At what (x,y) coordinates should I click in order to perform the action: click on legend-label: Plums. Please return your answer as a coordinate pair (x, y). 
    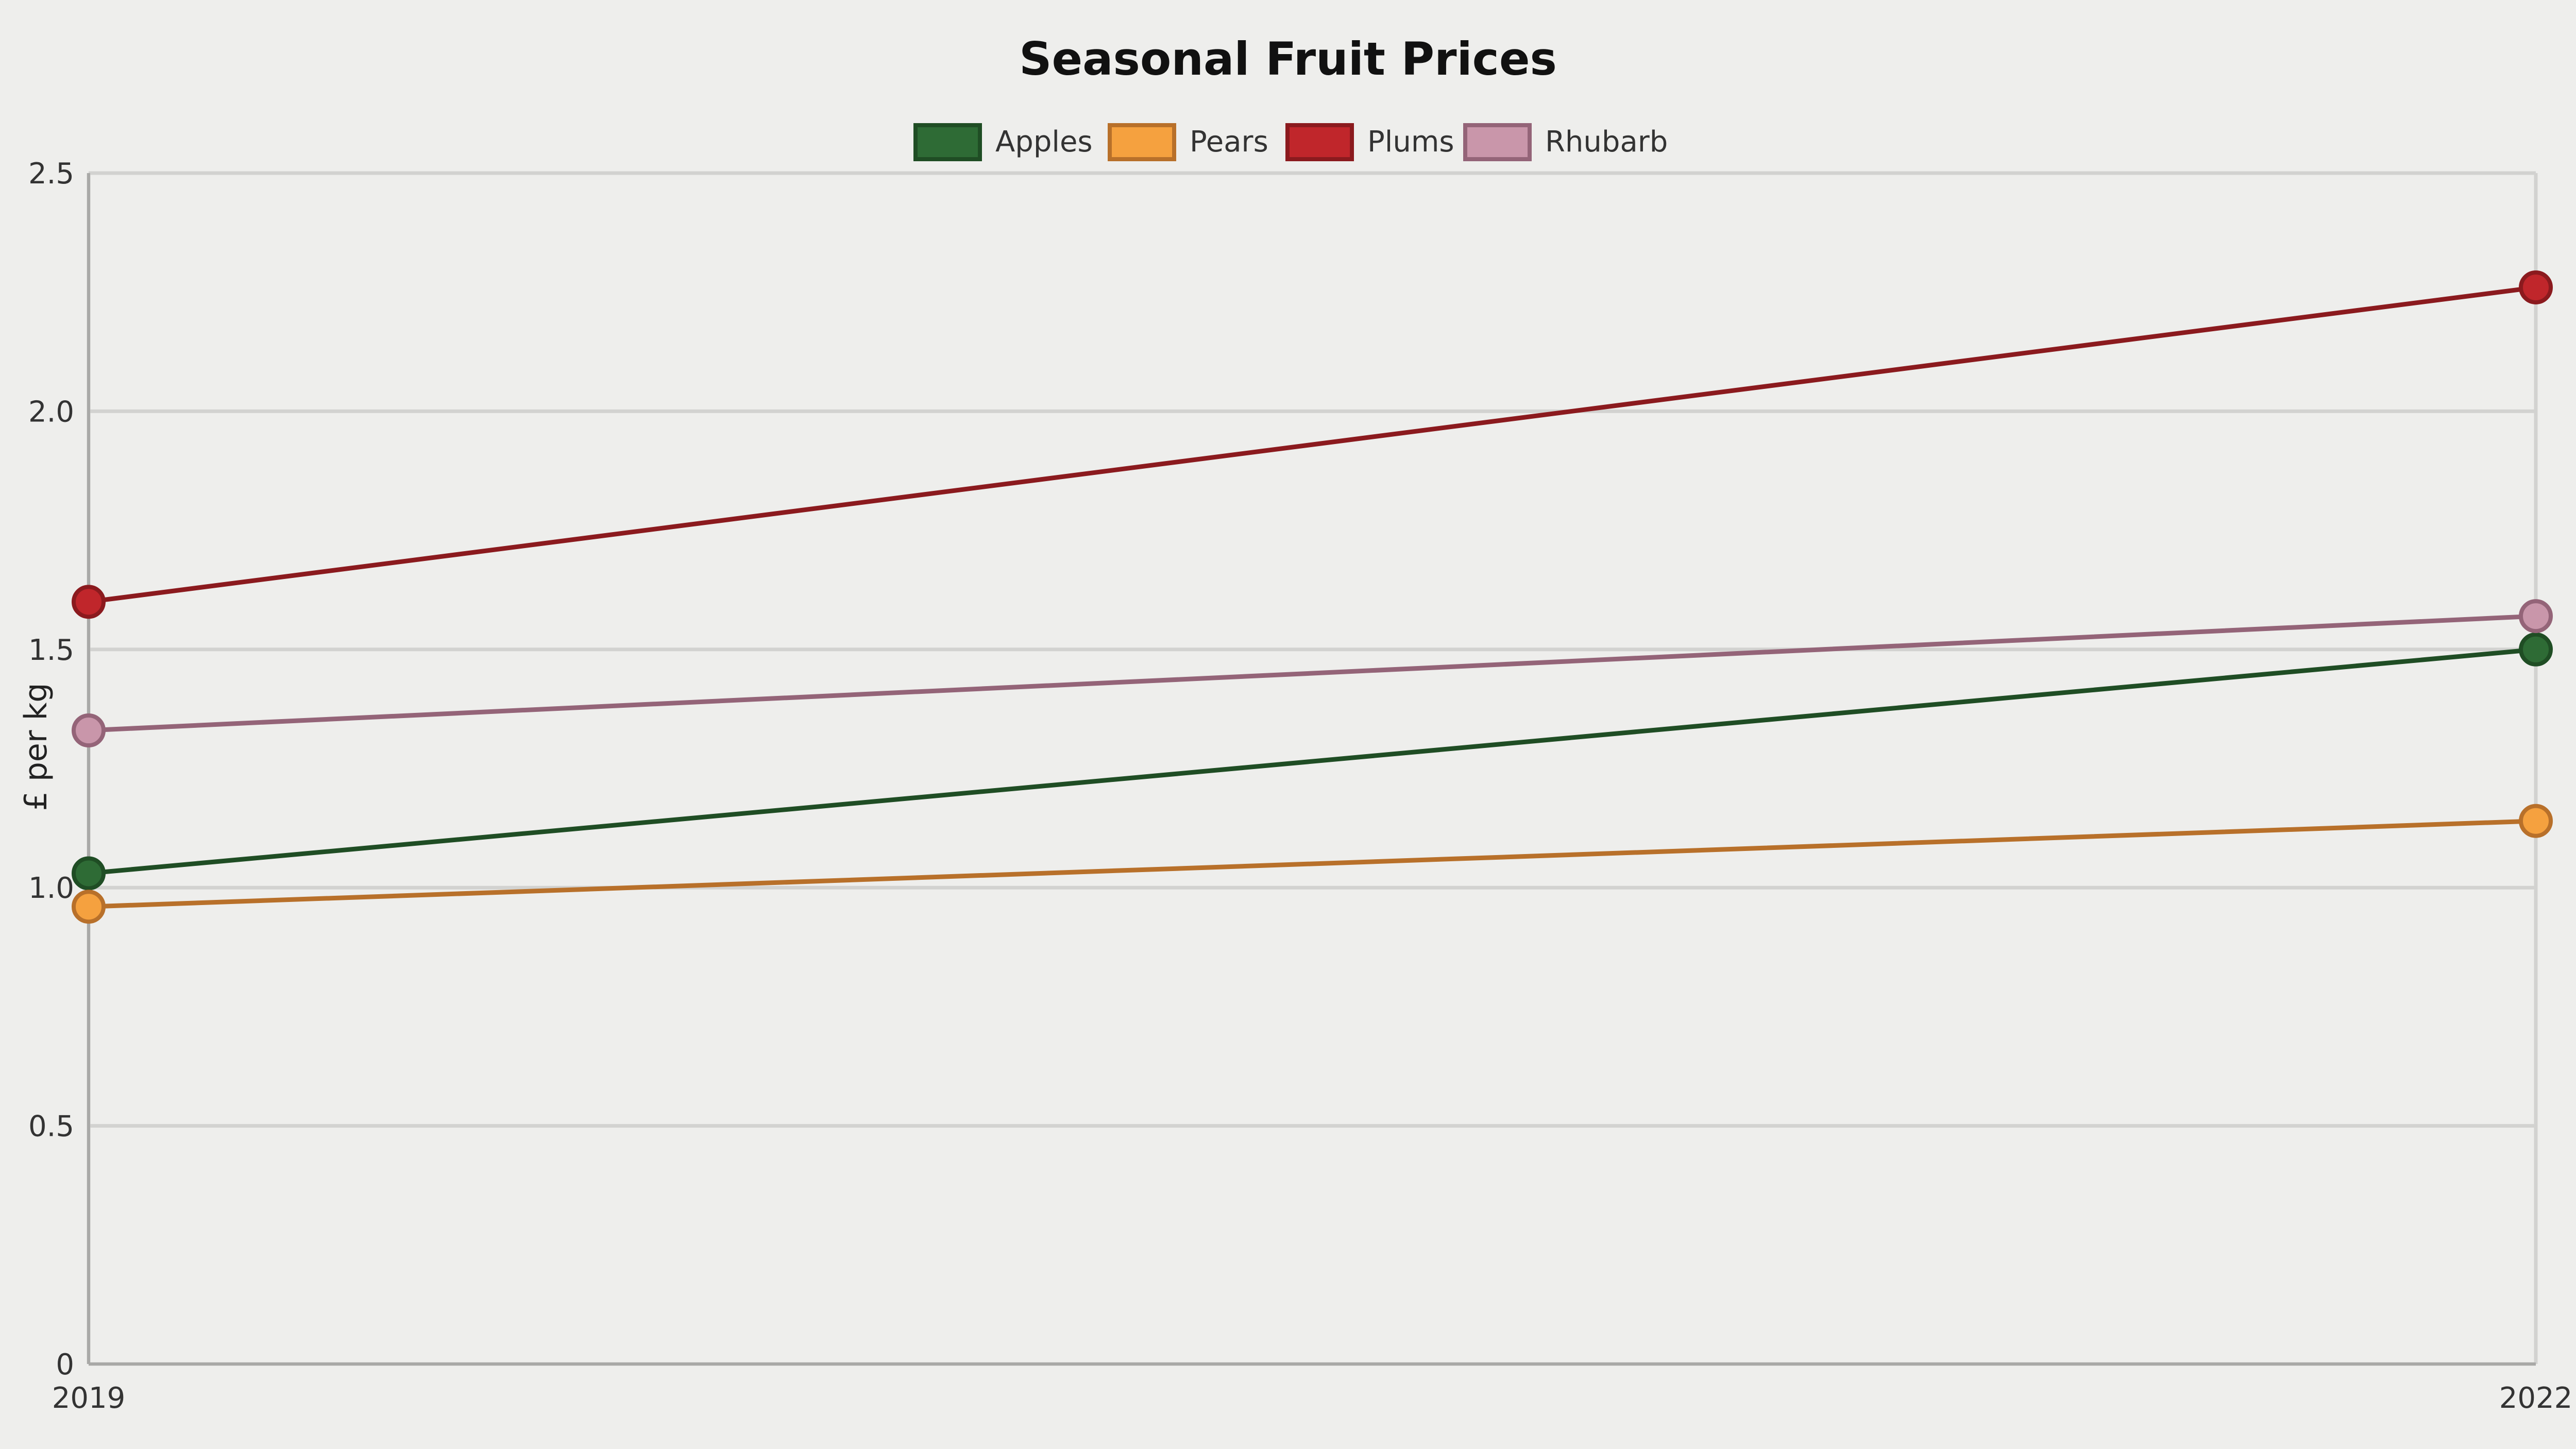
    Looking at the image, I should click on (1410, 142).